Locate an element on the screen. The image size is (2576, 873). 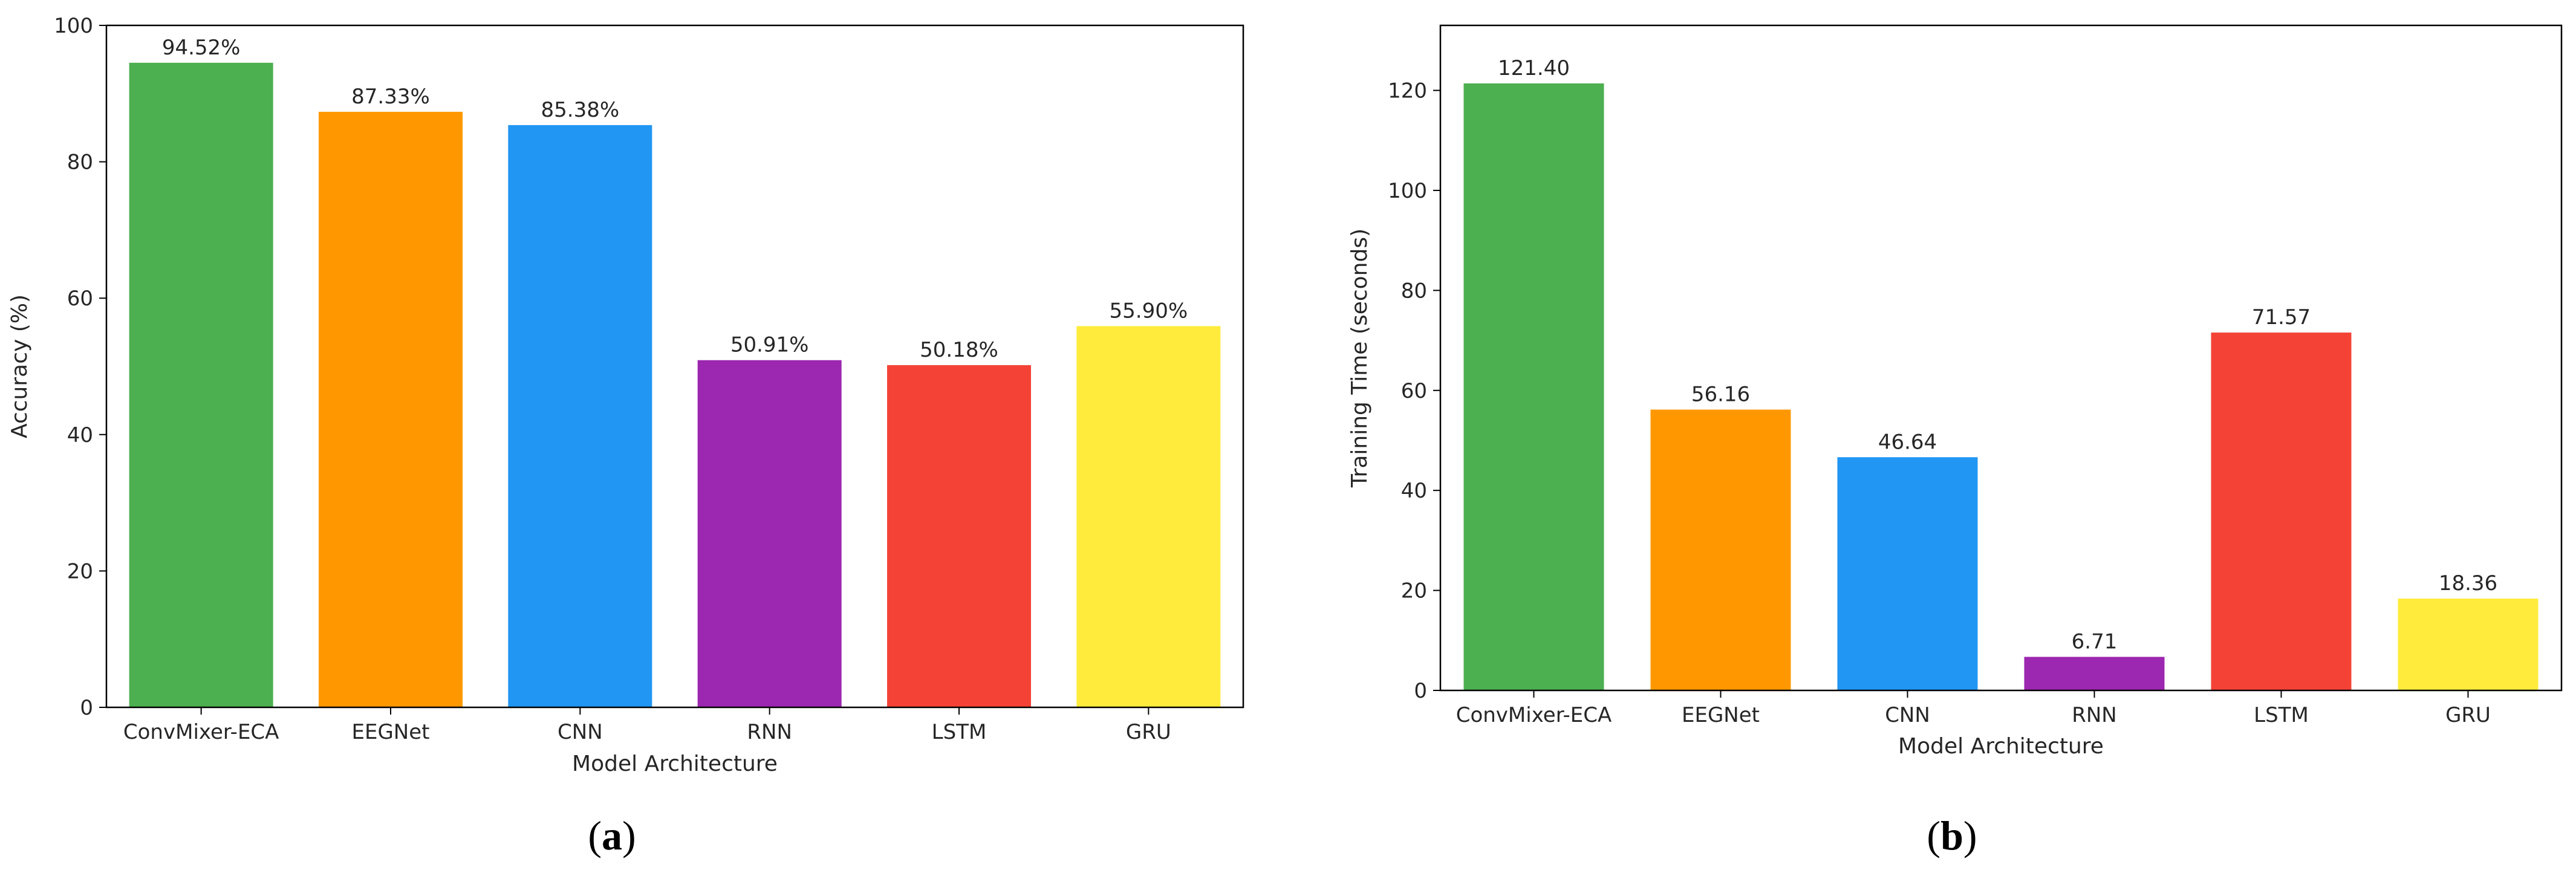
bar-value-label: 85.38% is located at coordinates (580, 110).